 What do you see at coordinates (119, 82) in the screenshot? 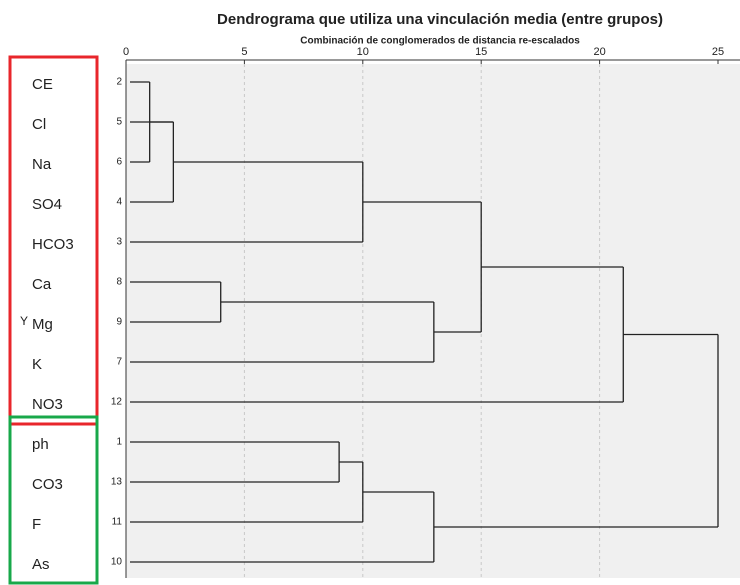
I see `leaf-number: 2` at bounding box center [119, 82].